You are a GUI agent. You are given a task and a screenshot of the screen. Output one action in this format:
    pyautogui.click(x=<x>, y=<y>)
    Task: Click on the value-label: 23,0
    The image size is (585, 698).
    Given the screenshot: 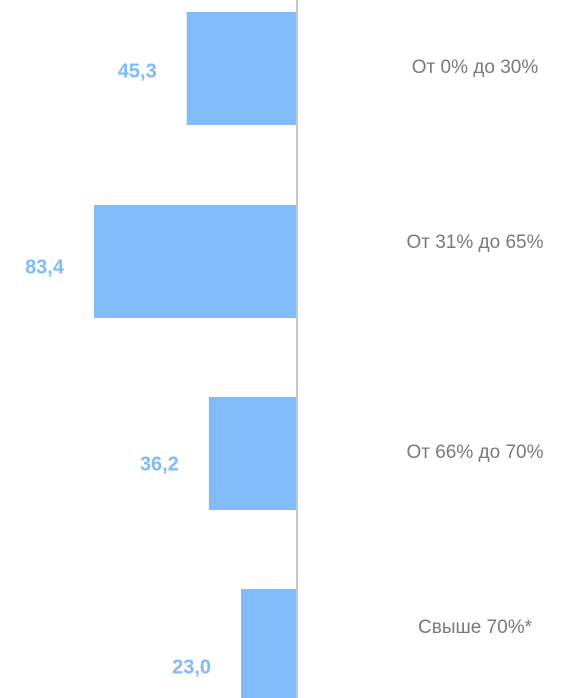 What is the action you would take?
    pyautogui.click(x=191, y=667)
    